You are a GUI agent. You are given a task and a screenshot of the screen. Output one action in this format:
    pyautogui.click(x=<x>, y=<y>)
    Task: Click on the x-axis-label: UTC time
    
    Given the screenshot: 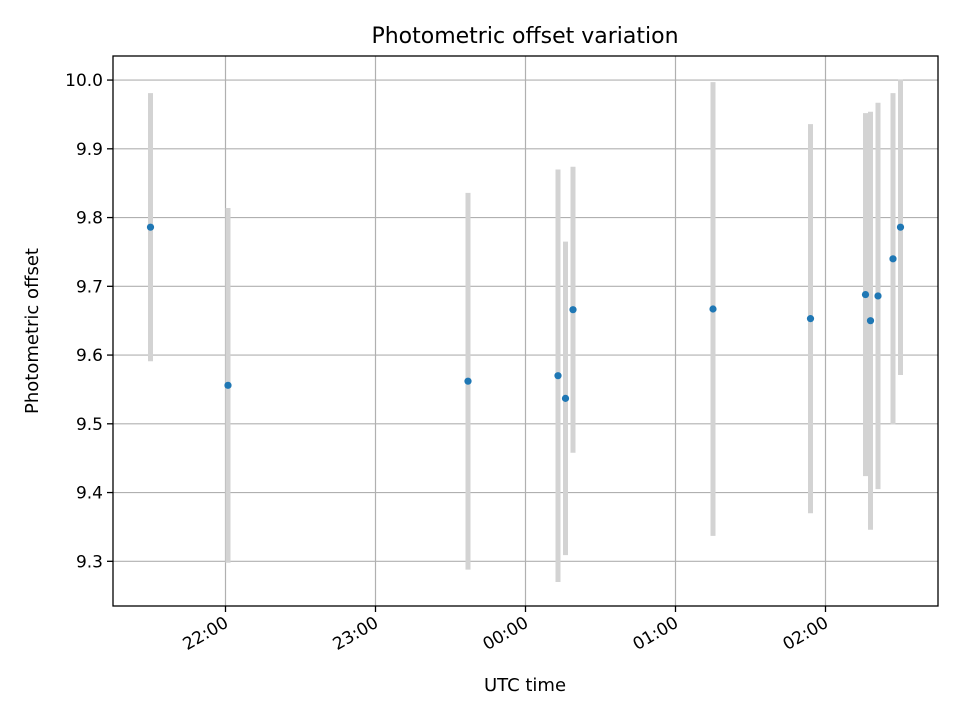 What is the action you would take?
    pyautogui.click(x=525, y=685)
    